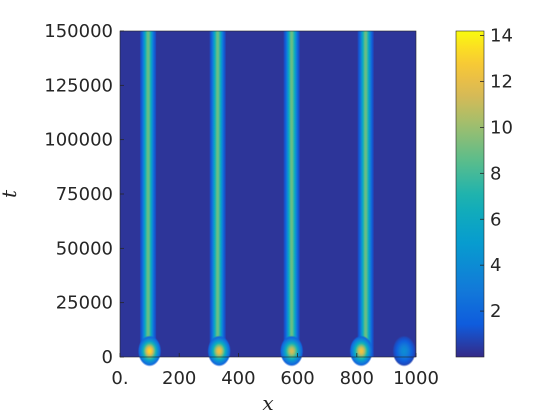  I want to click on colorbar-tick-label: 2, so click(495, 311).